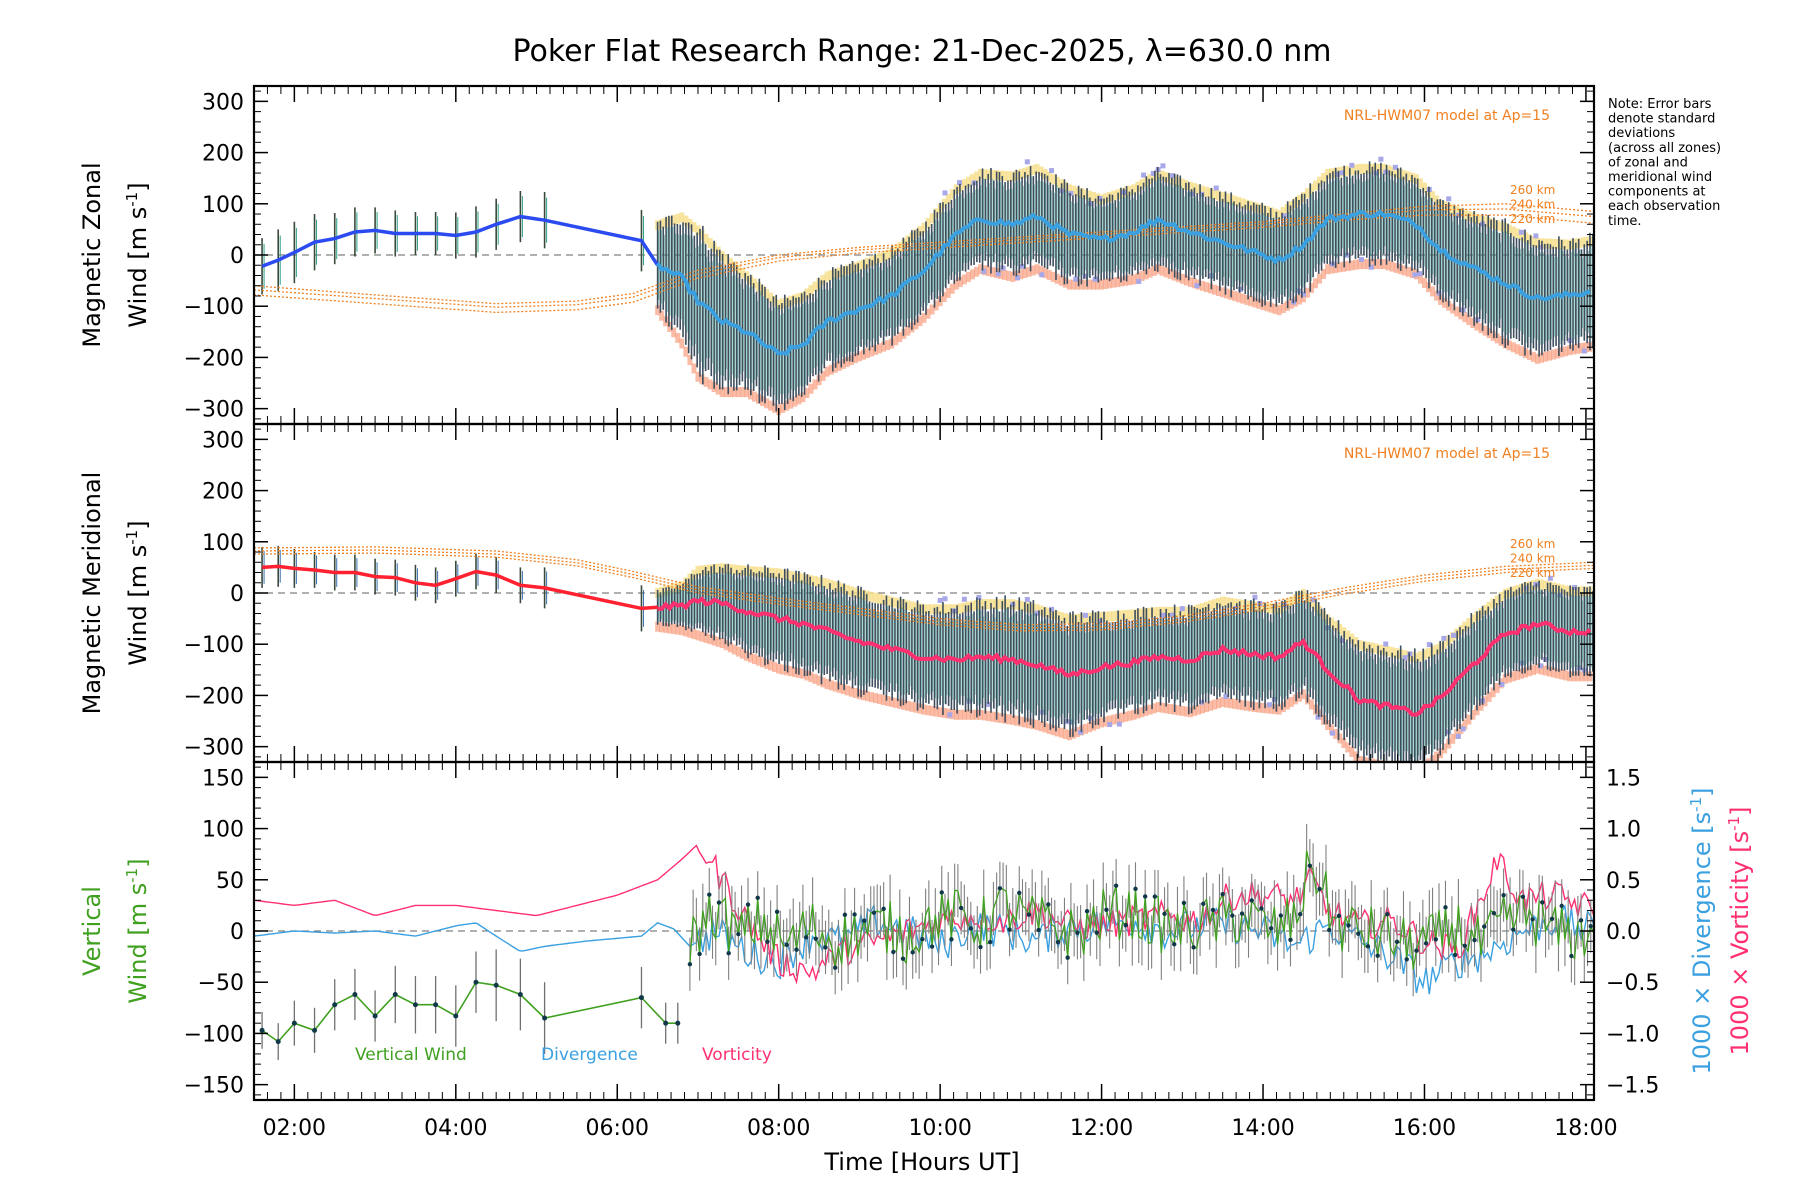 This screenshot has width=1800, height=1200. Describe the element at coordinates (221, 983) in the screenshot. I see `y-tick-label: −50` at that location.